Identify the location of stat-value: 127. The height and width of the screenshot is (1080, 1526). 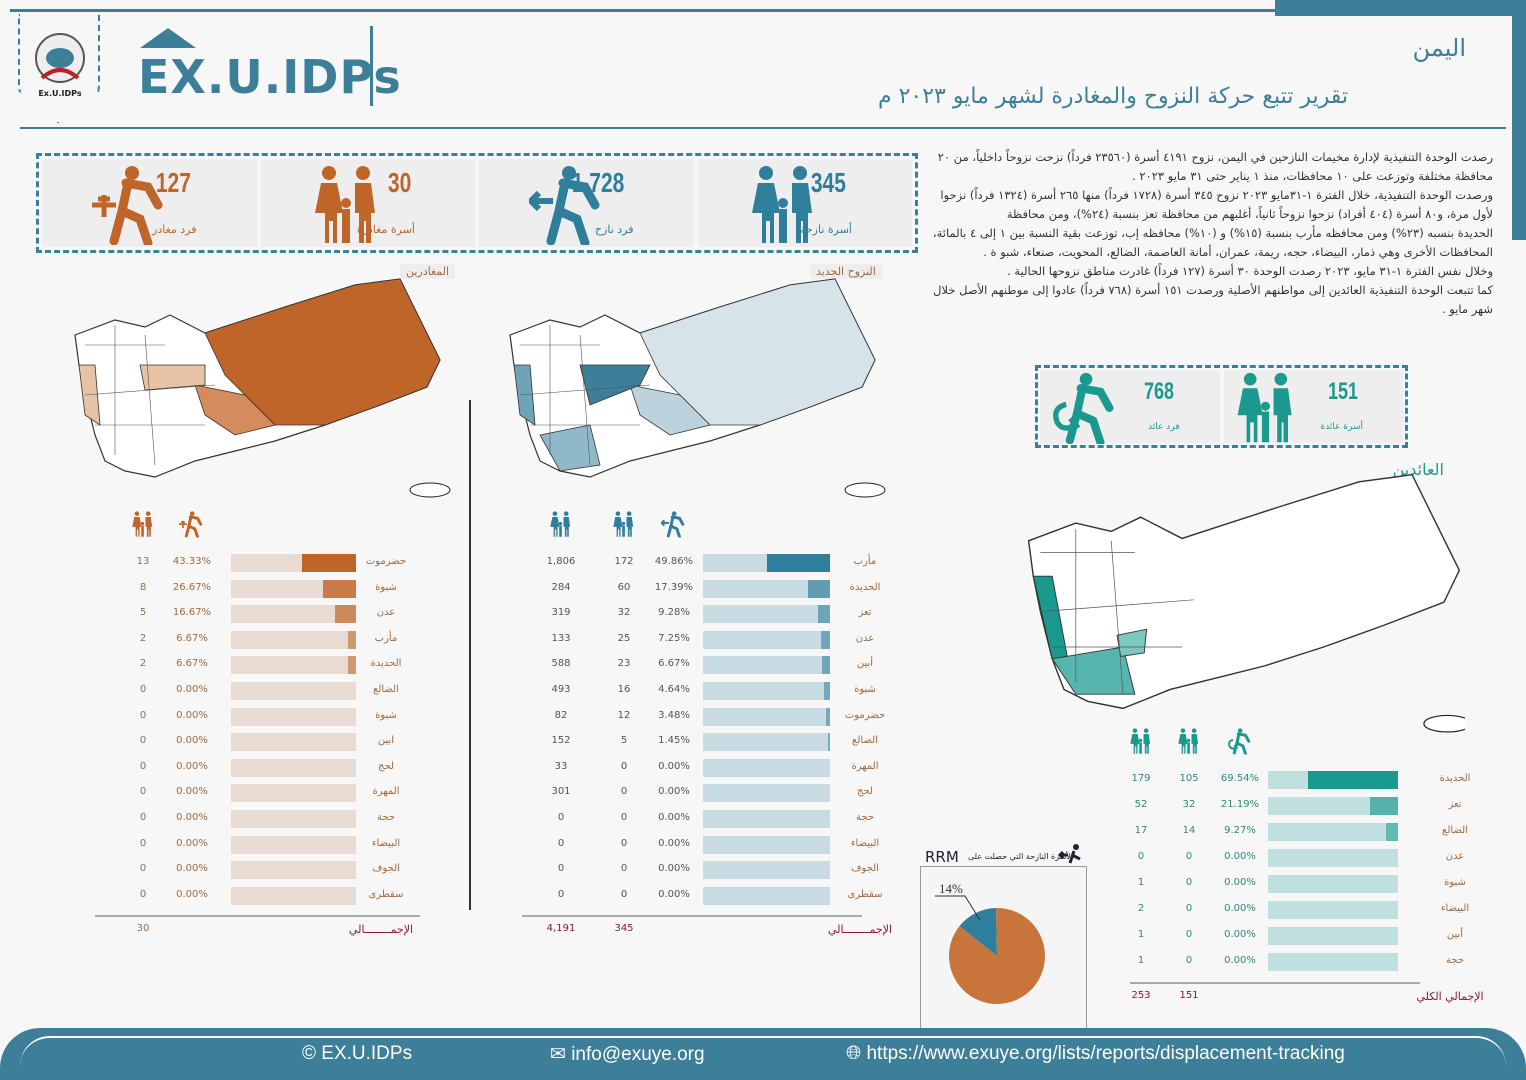
(173, 182).